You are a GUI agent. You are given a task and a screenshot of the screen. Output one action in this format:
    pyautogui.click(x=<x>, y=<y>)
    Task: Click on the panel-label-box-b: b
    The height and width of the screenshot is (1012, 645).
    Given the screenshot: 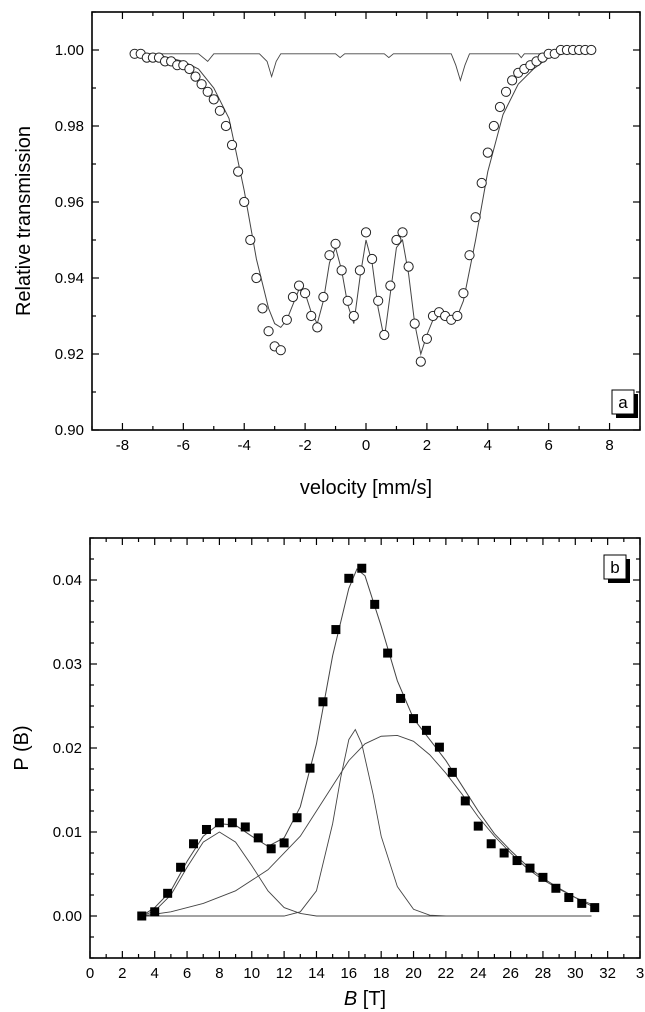 What is the action you would take?
    pyautogui.click(x=616, y=568)
    